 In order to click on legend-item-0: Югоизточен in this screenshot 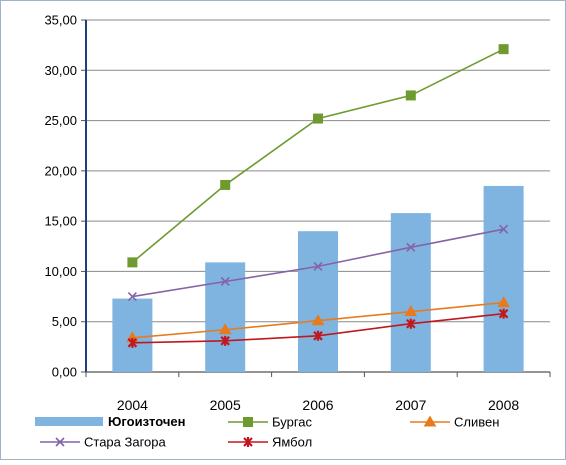, I will do `click(110, 421)`.